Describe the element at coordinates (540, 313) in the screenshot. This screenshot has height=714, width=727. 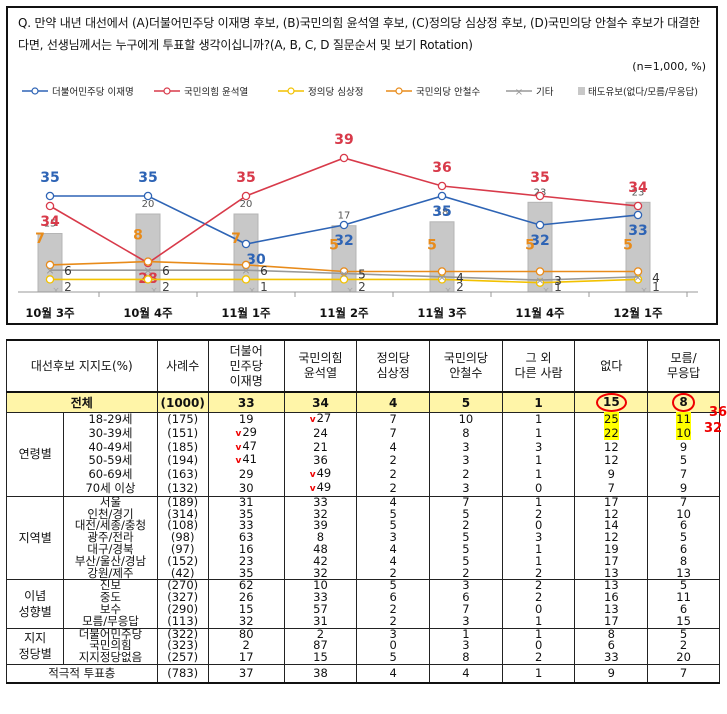
I see `x-label-5: 11월 4주` at that location.